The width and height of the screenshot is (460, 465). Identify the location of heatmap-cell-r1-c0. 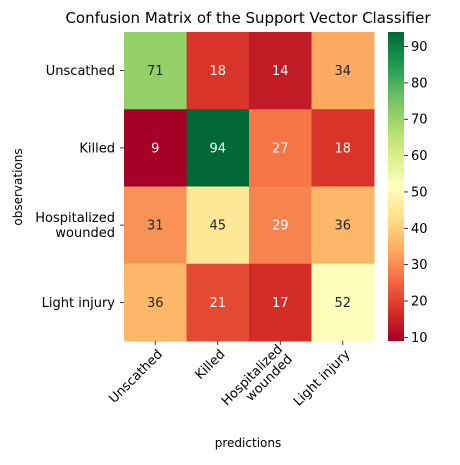
(155, 148).